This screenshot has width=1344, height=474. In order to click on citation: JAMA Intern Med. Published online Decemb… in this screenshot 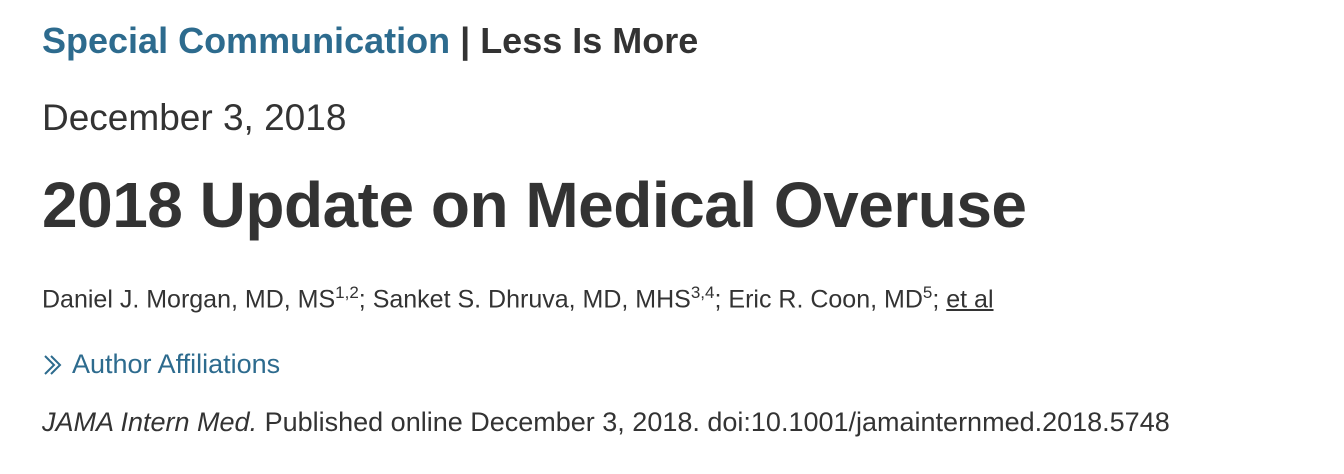, I will do `click(606, 422)`.